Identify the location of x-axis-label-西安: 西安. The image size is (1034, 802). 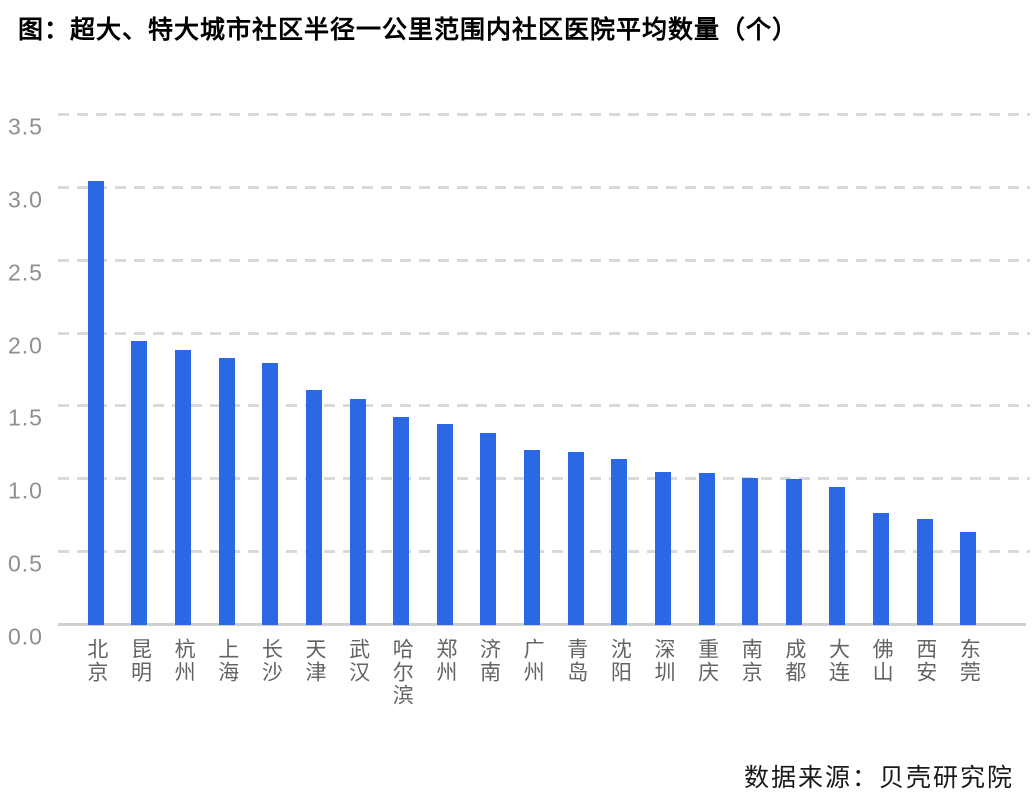
(925, 661).